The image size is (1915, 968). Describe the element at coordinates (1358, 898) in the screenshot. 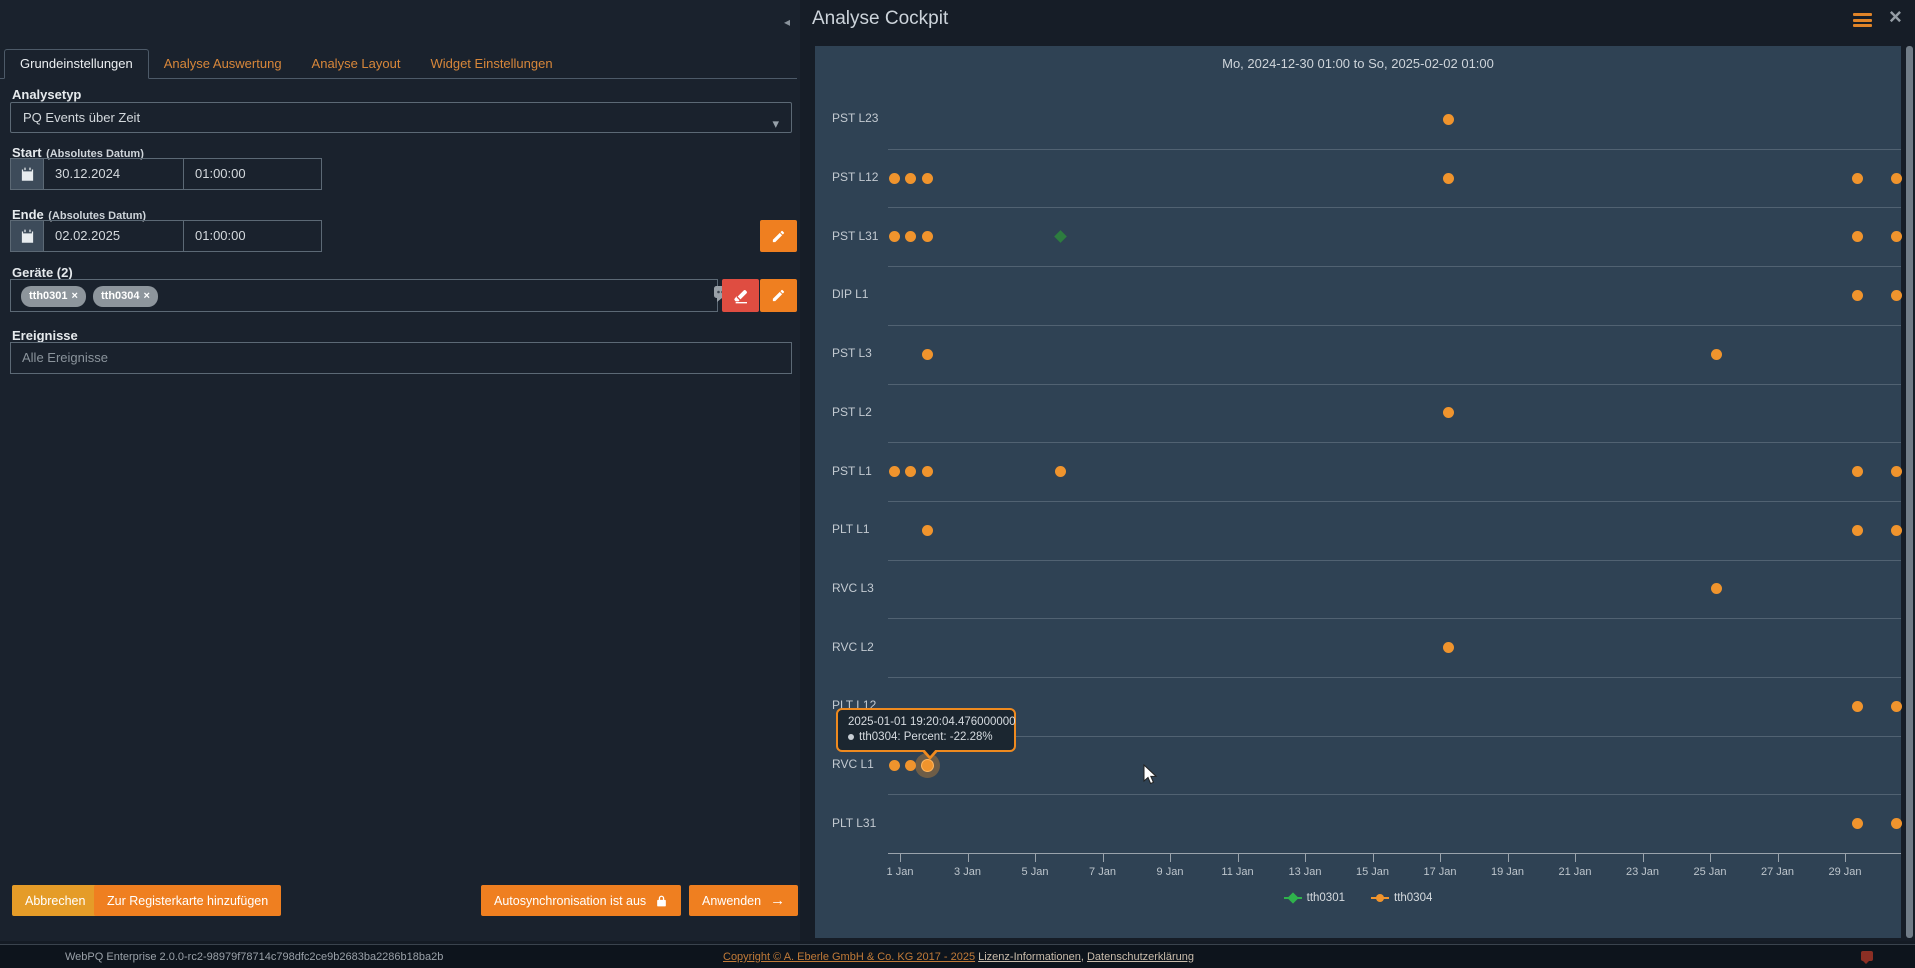

I see `chart-legend: tth0301 tth0304` at that location.